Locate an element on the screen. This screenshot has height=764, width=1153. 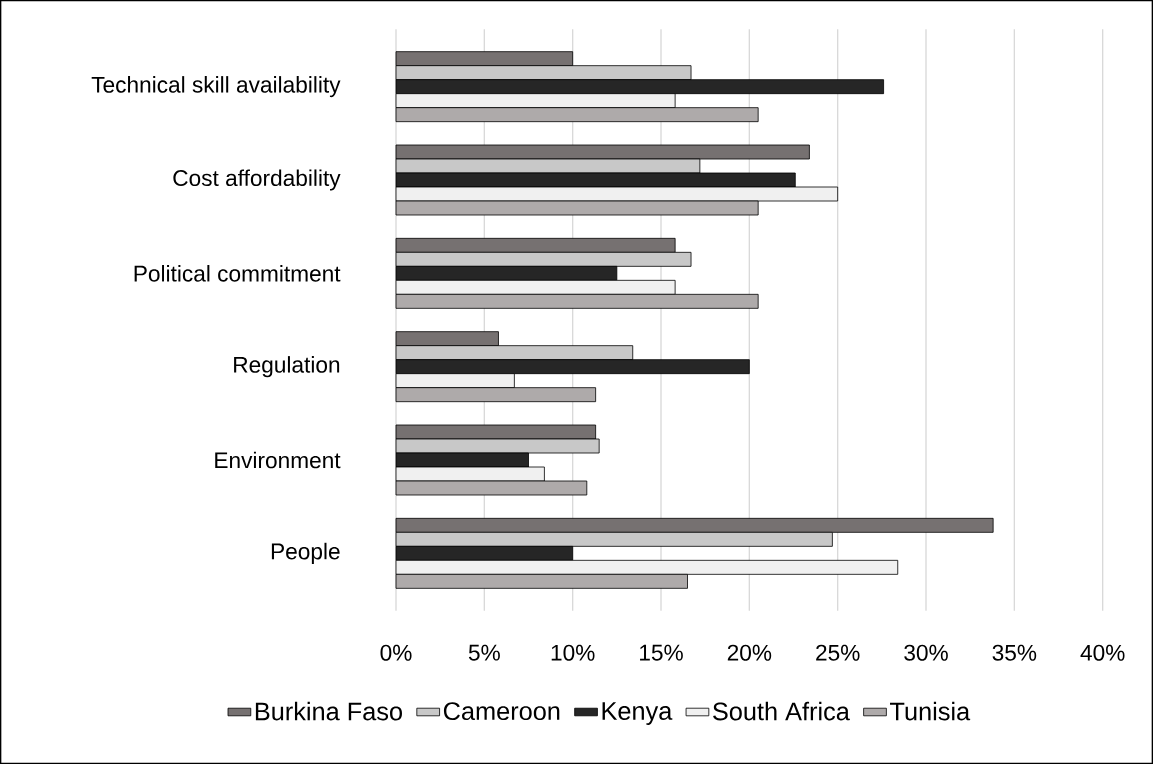
x-tick-label: 20% is located at coordinates (749, 652).